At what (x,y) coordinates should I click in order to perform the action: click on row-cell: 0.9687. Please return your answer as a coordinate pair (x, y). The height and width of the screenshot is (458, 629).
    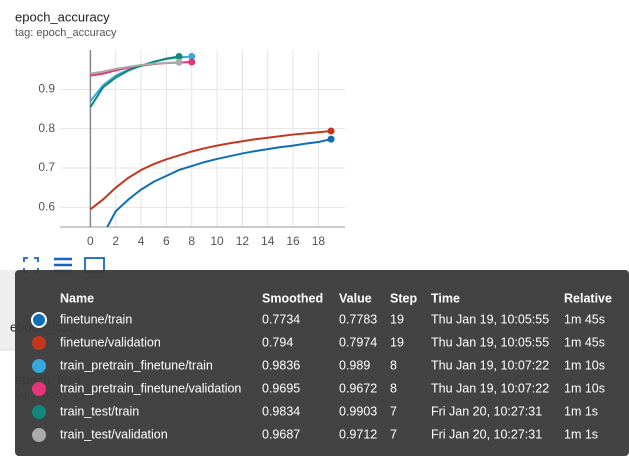
    Looking at the image, I should click on (281, 434).